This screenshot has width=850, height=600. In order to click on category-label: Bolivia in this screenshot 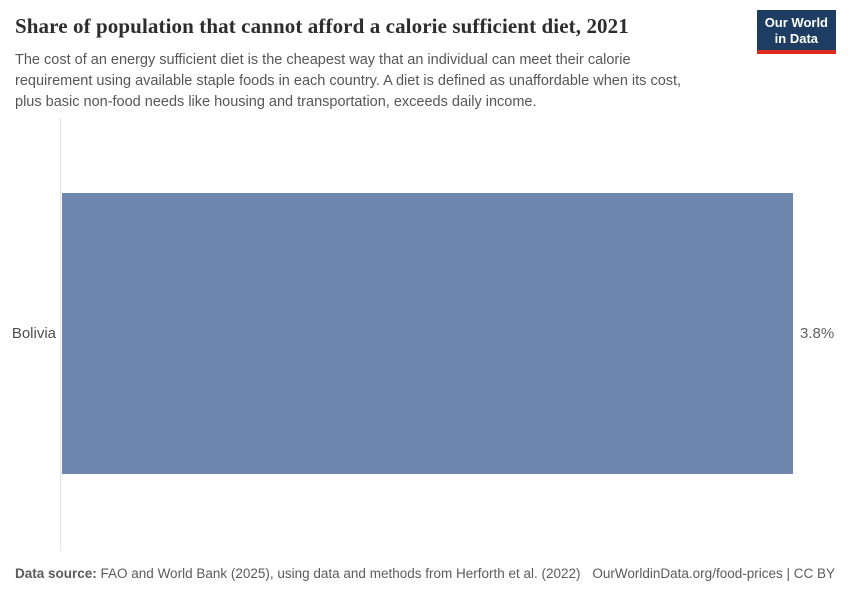, I will do `click(33, 333)`.